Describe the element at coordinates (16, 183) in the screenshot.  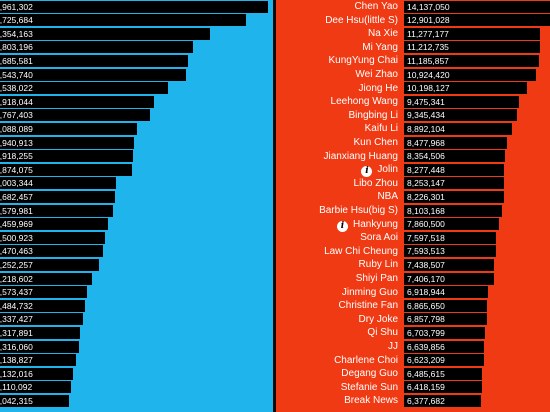
I see `left-bar-value-label: 3,003,344` at that location.